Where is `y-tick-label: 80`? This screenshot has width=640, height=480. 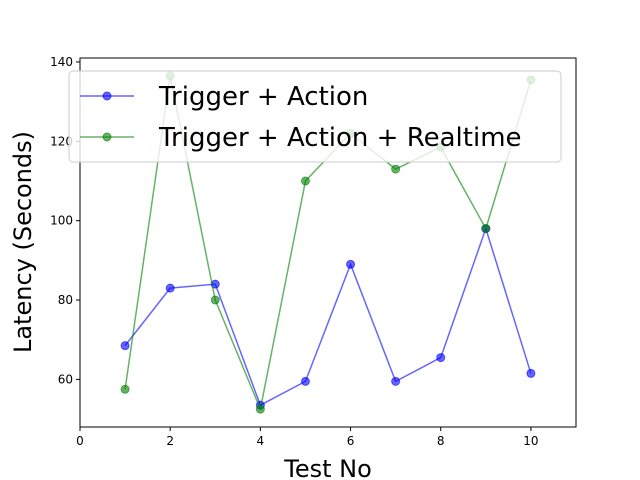
y-tick-label: 80 is located at coordinates (65, 300).